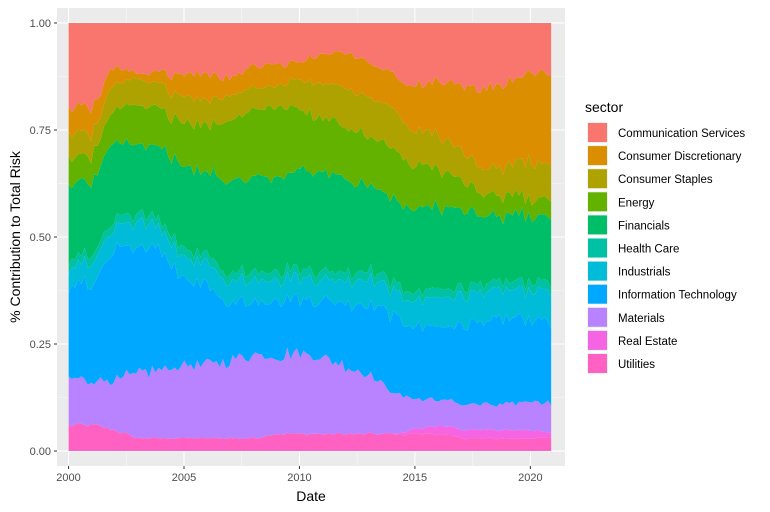 This screenshot has width=770, height=512. Describe the element at coordinates (40, 24) in the screenshot. I see `y-tick-label: 1.00` at that location.